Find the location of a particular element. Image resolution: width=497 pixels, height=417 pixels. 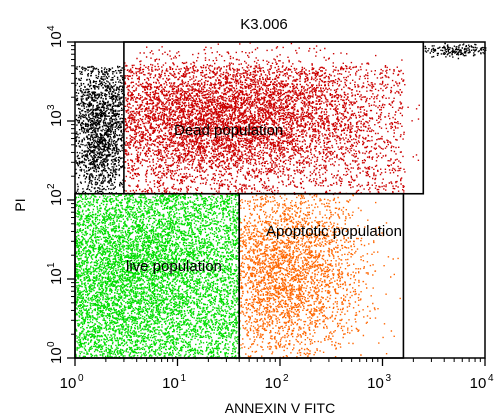

x-axis-ticks: 10 0 10 1 10 2 10 3 10 4 is located at coordinates (277, 375).